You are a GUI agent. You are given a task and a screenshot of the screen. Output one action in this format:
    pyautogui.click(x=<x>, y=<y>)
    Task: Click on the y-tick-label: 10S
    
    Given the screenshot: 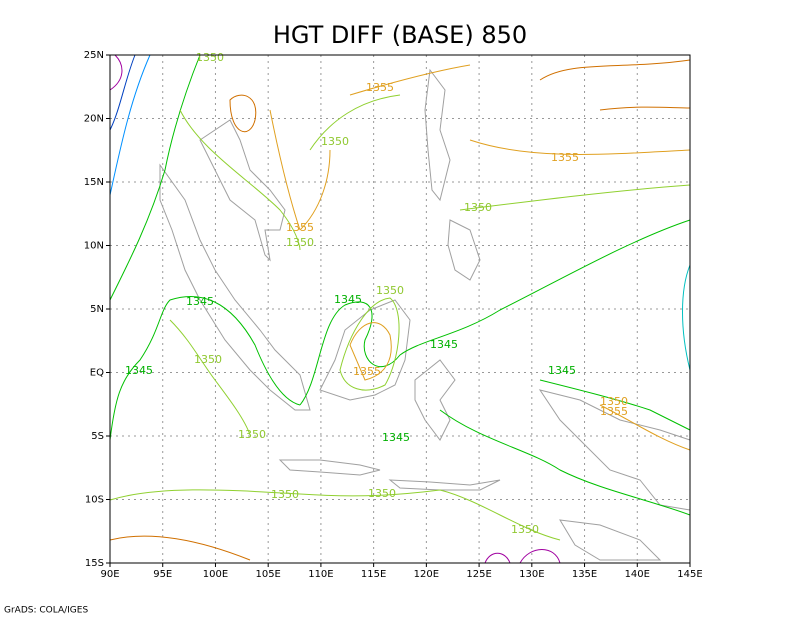 What is the action you would take?
    pyautogui.click(x=94, y=500)
    